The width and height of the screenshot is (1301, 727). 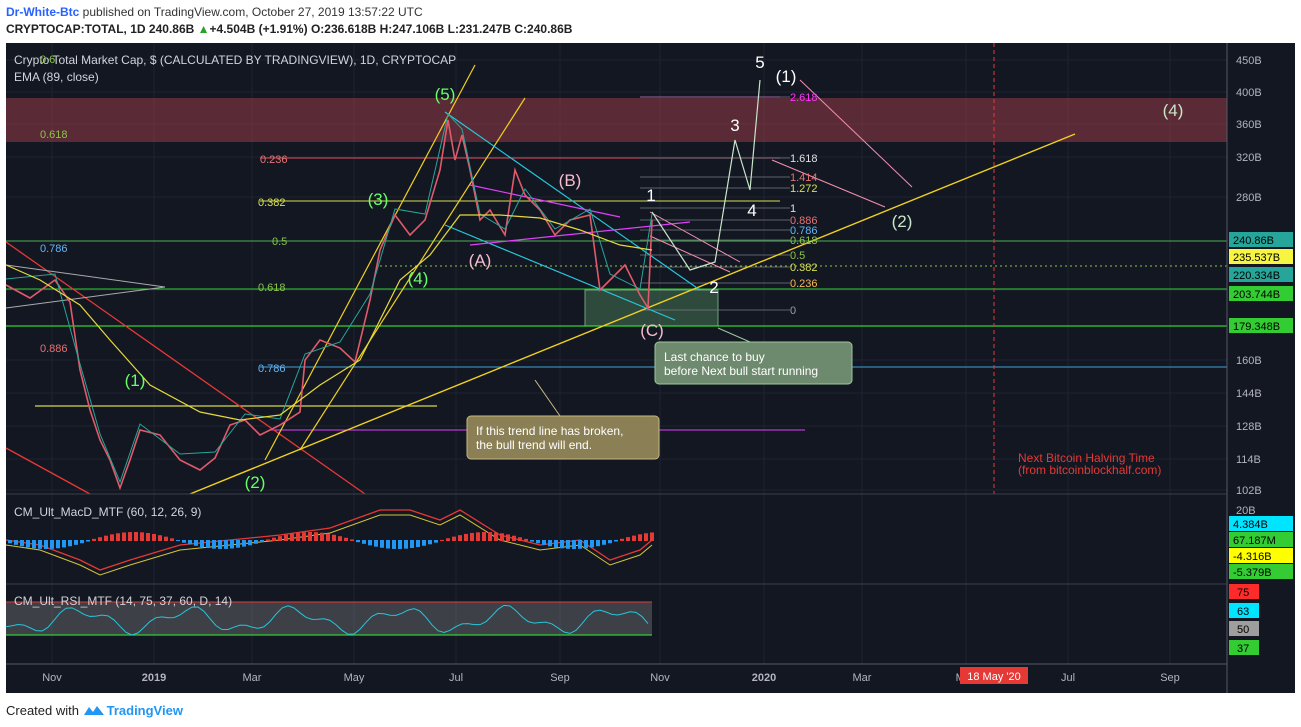 I want to click on annotation-pointer, so click(x=547, y=398).